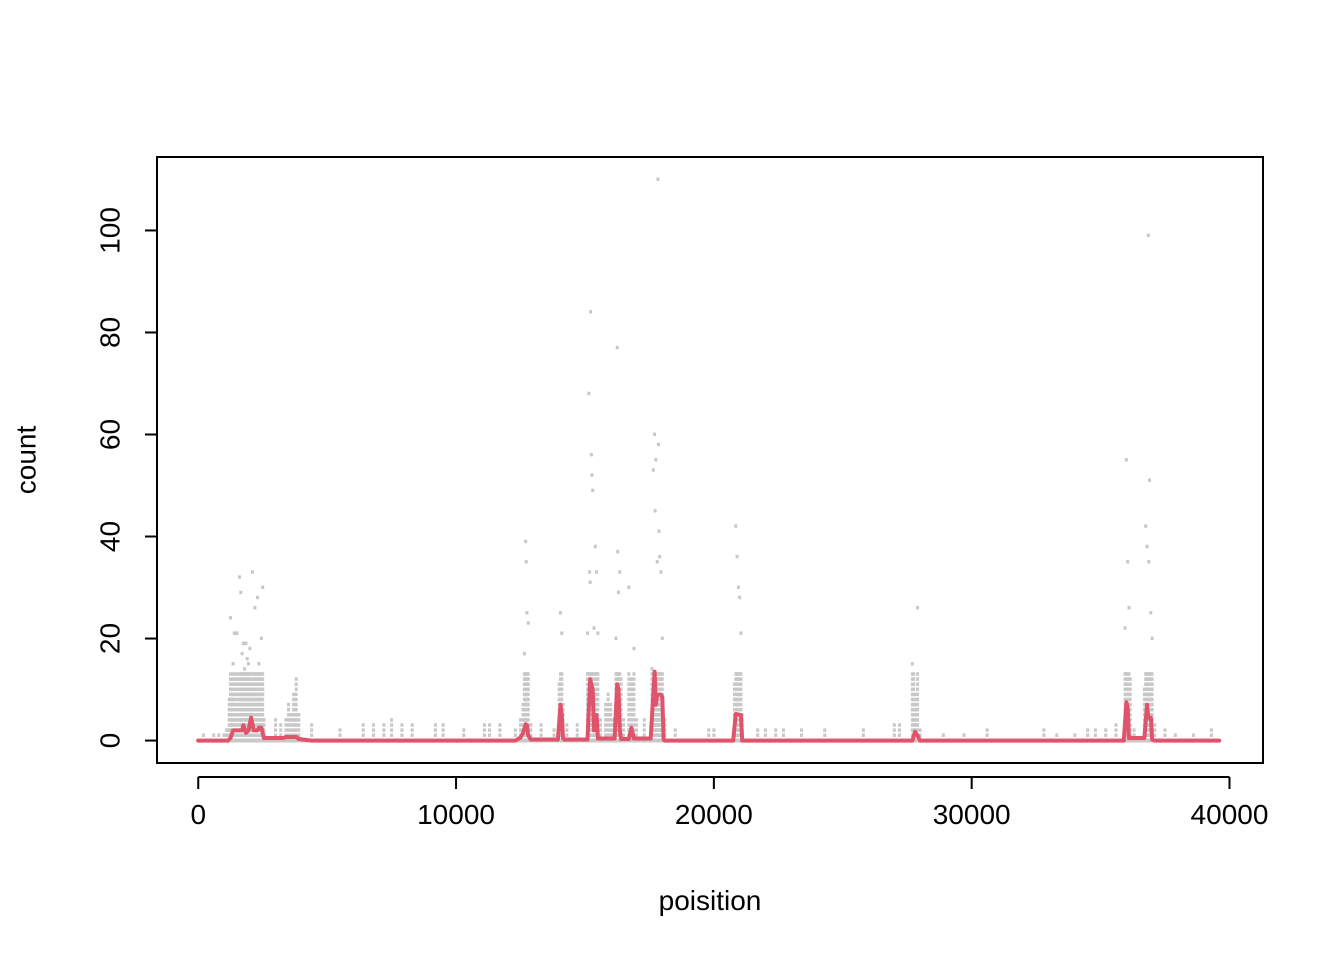  What do you see at coordinates (126, 477) in the screenshot?
I see `y-axis: 0 20 40 60 80 100` at bounding box center [126, 477].